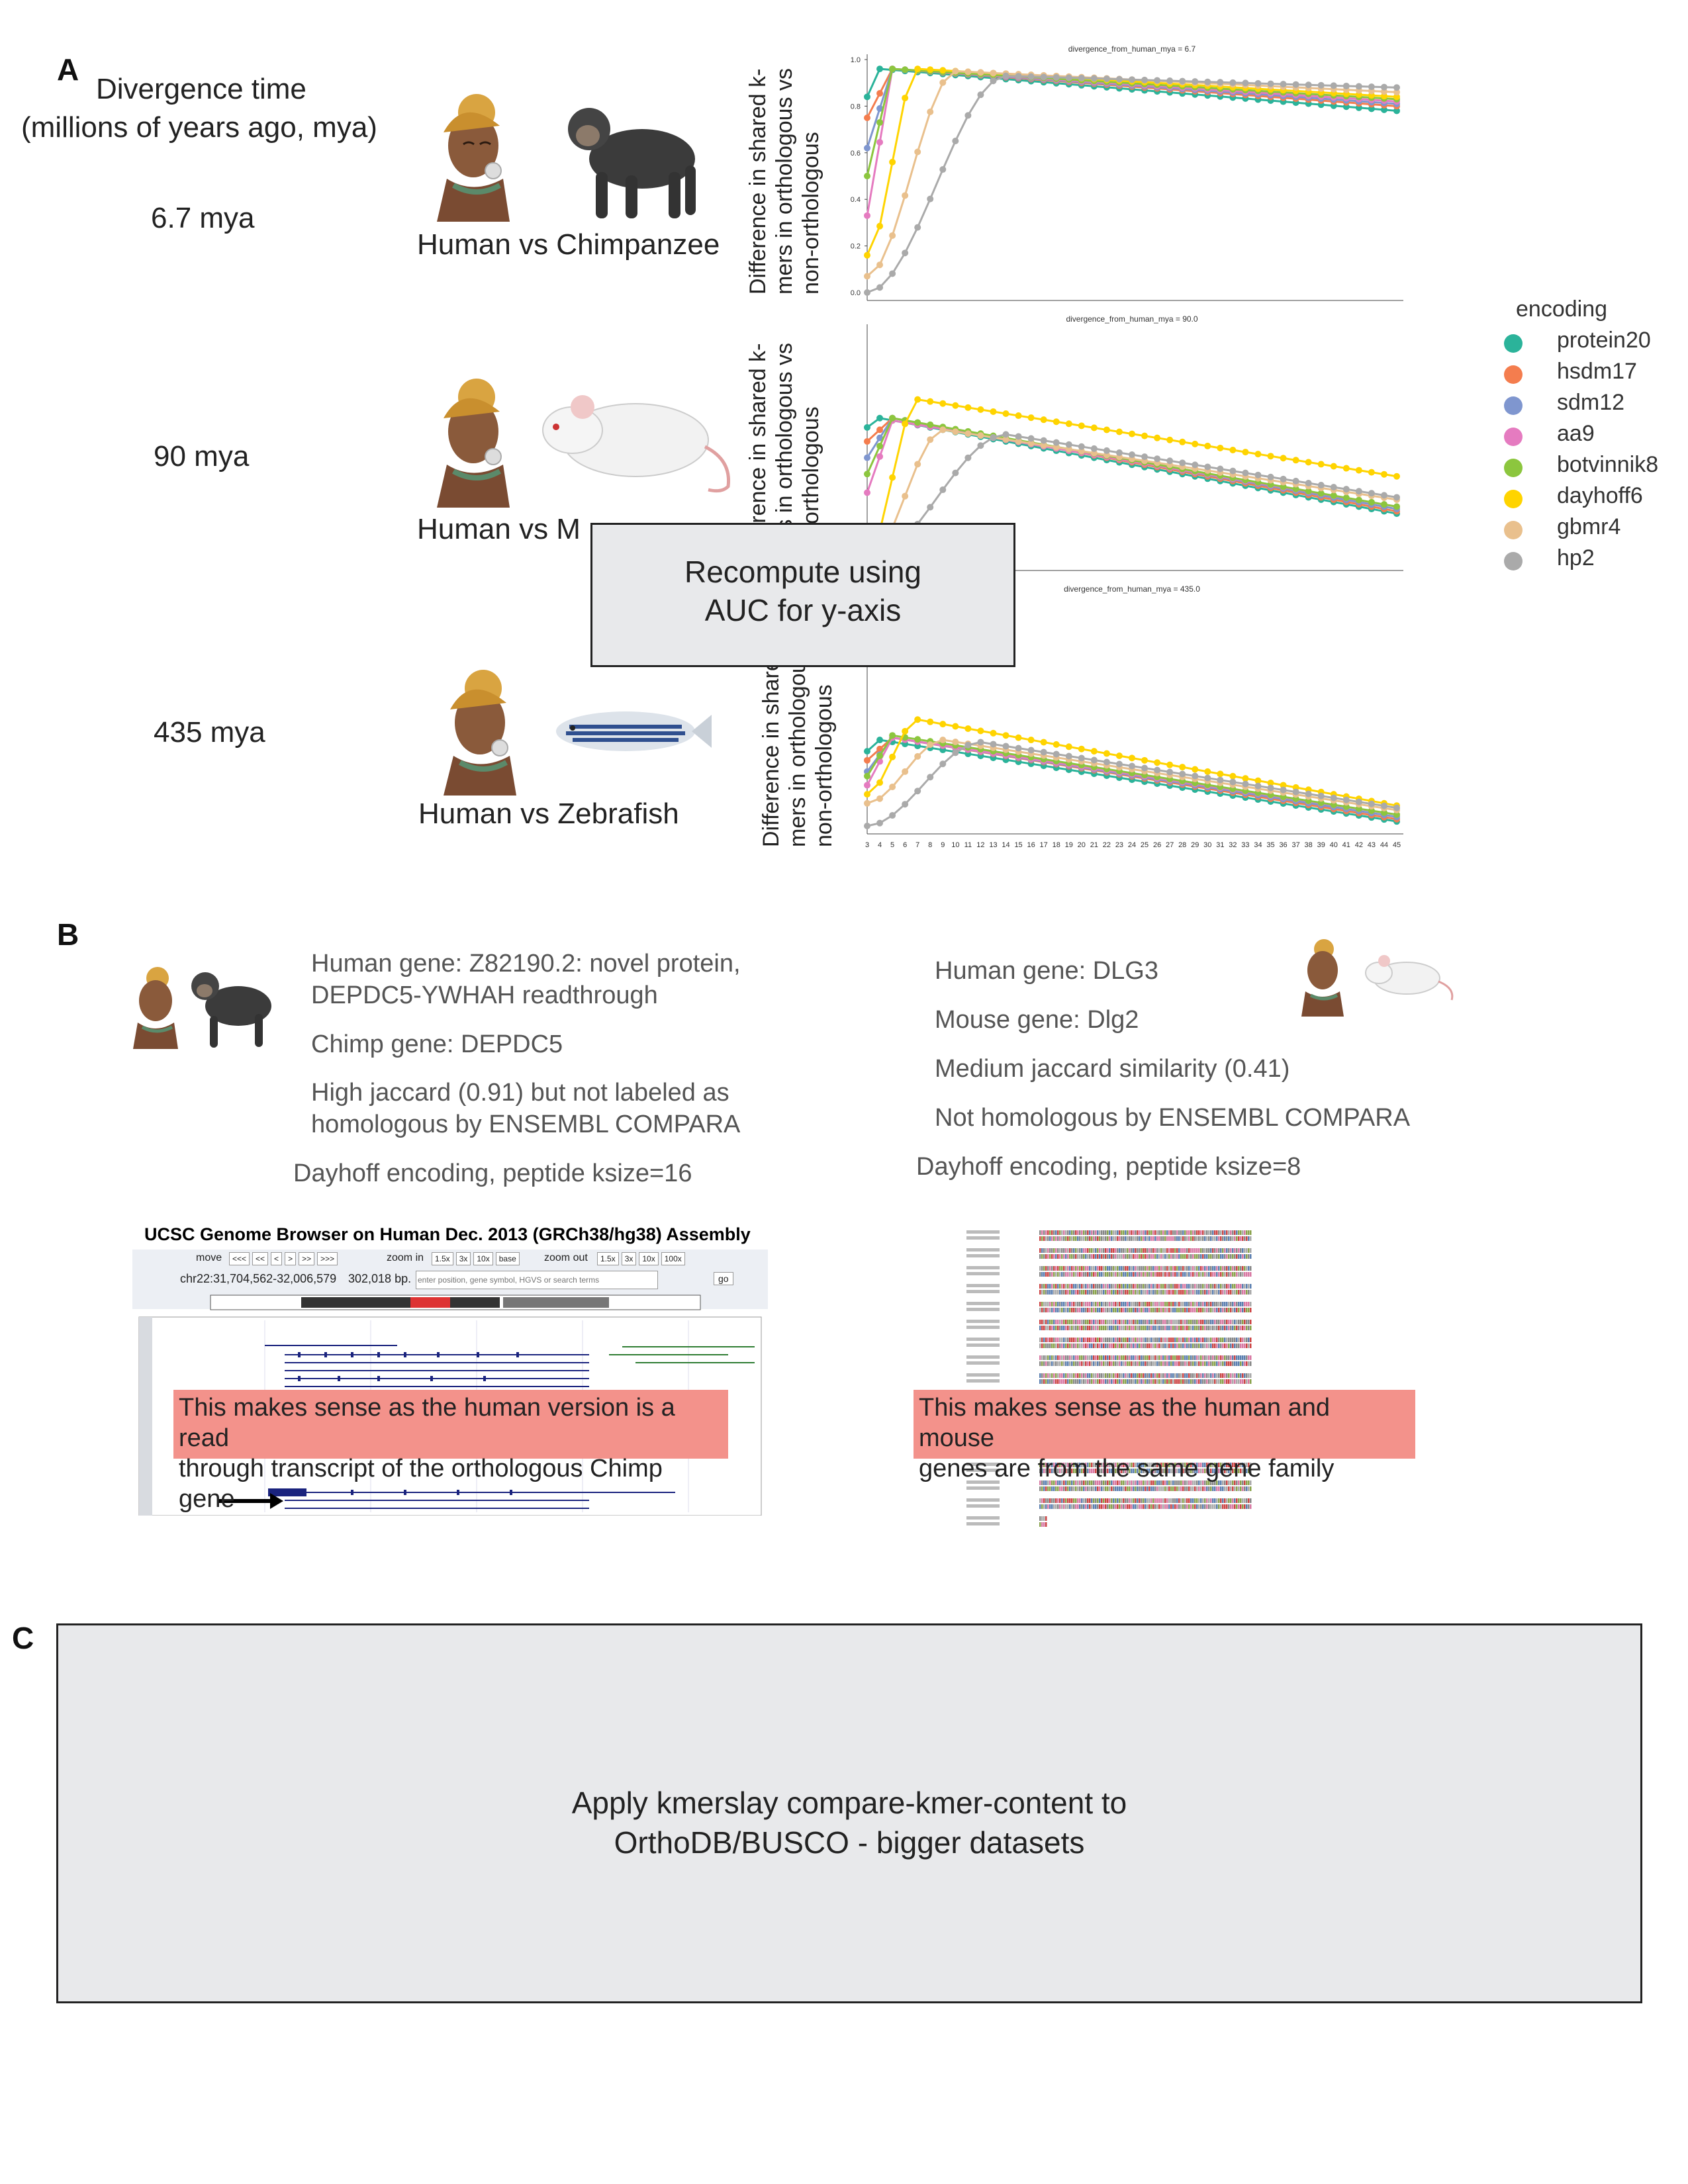 Image resolution: width=1688 pixels, height=2184 pixels. Describe the element at coordinates (239, 1258) in the screenshot. I see `move-button: <<<` at that location.